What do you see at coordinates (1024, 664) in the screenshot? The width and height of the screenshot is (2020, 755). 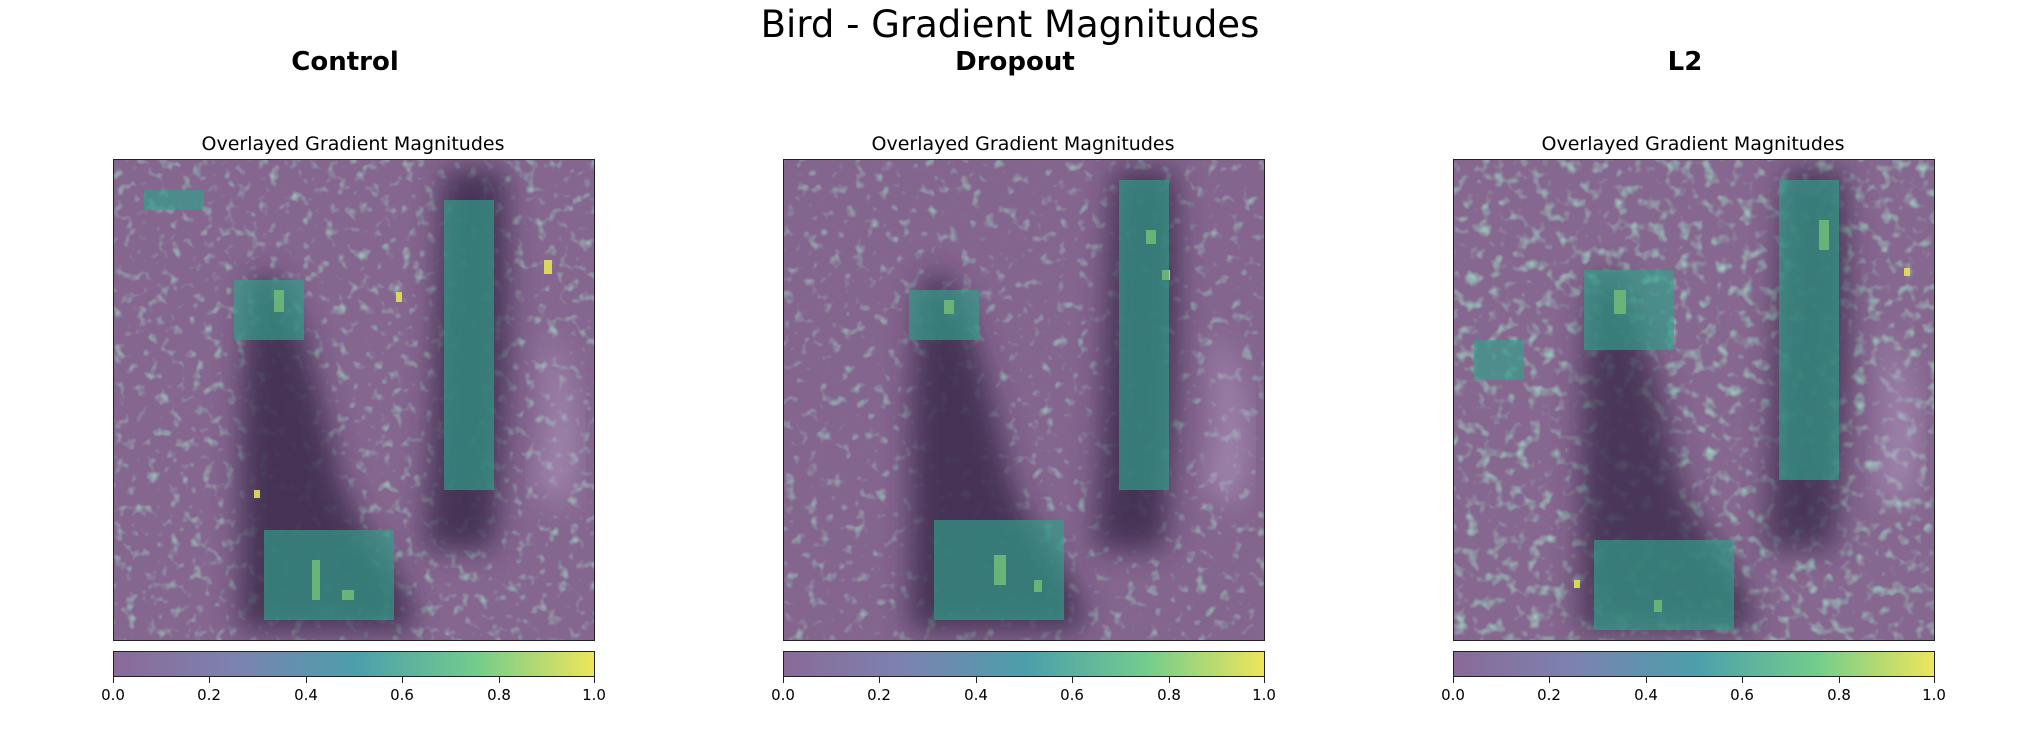 I see `colorbar-dropout` at bounding box center [1024, 664].